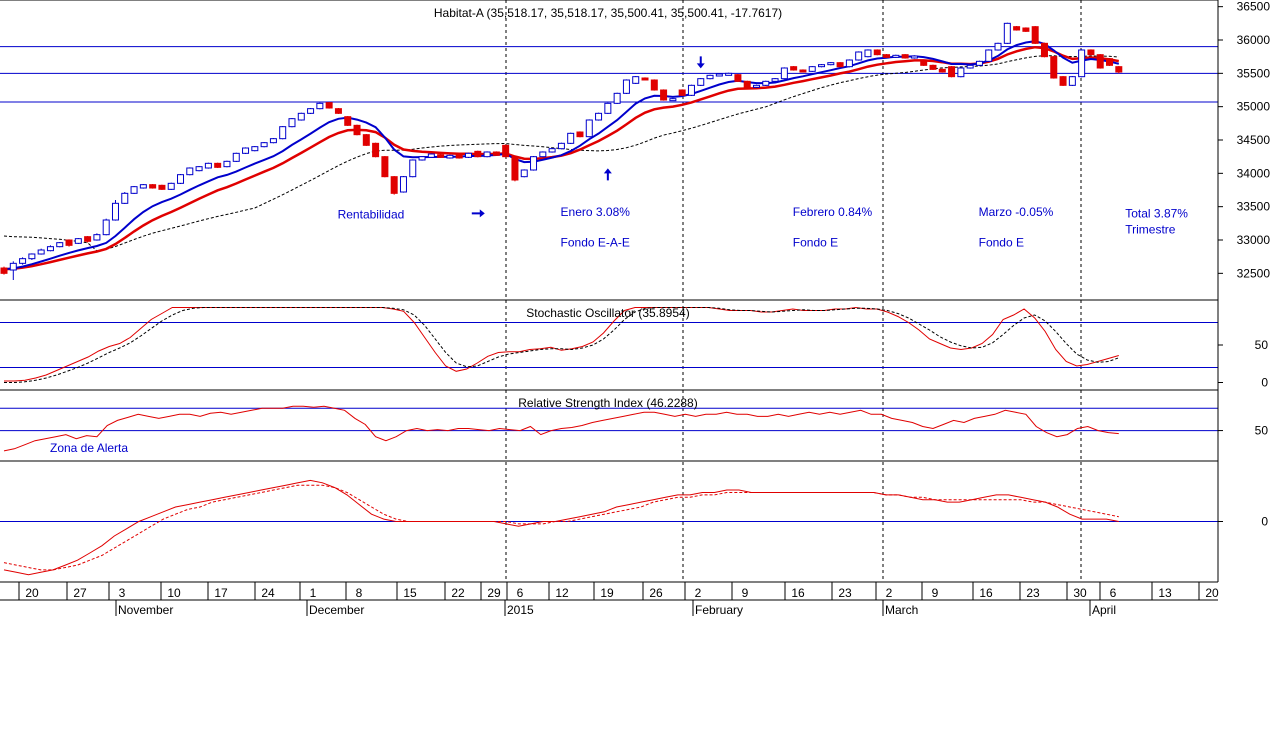 The height and width of the screenshot is (747, 1274). Describe the element at coordinates (1156, 213) in the screenshot. I see `return-annotation: Total 3.87%` at that location.